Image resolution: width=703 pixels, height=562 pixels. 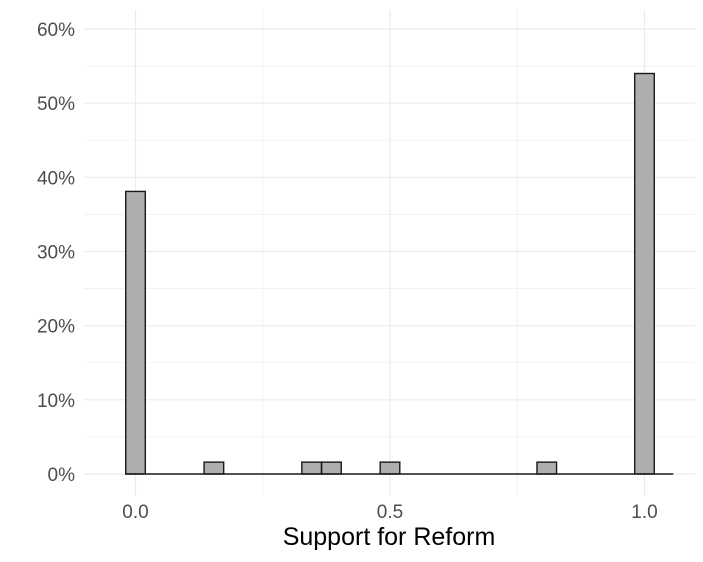 I want to click on y-tick-label: 40%, so click(x=56, y=178).